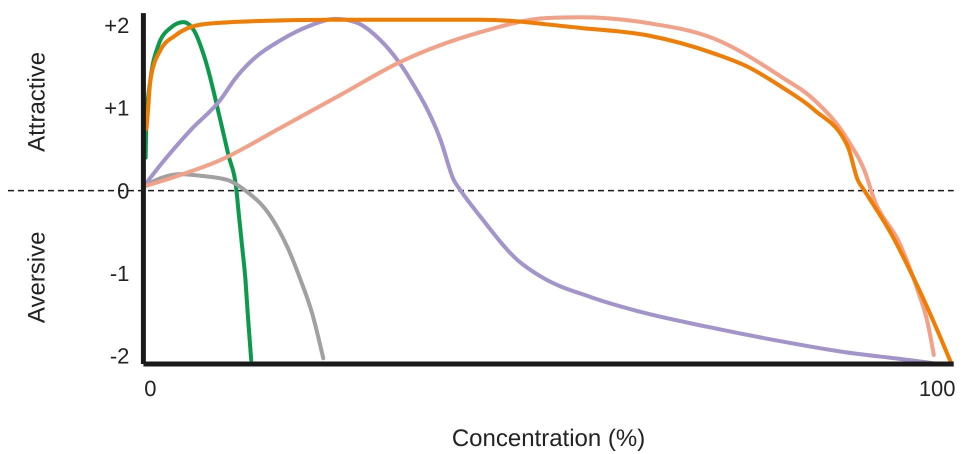 This screenshot has height=454, width=966. Describe the element at coordinates (117, 25) in the screenshot. I see `y-tick-label: +2` at that location.